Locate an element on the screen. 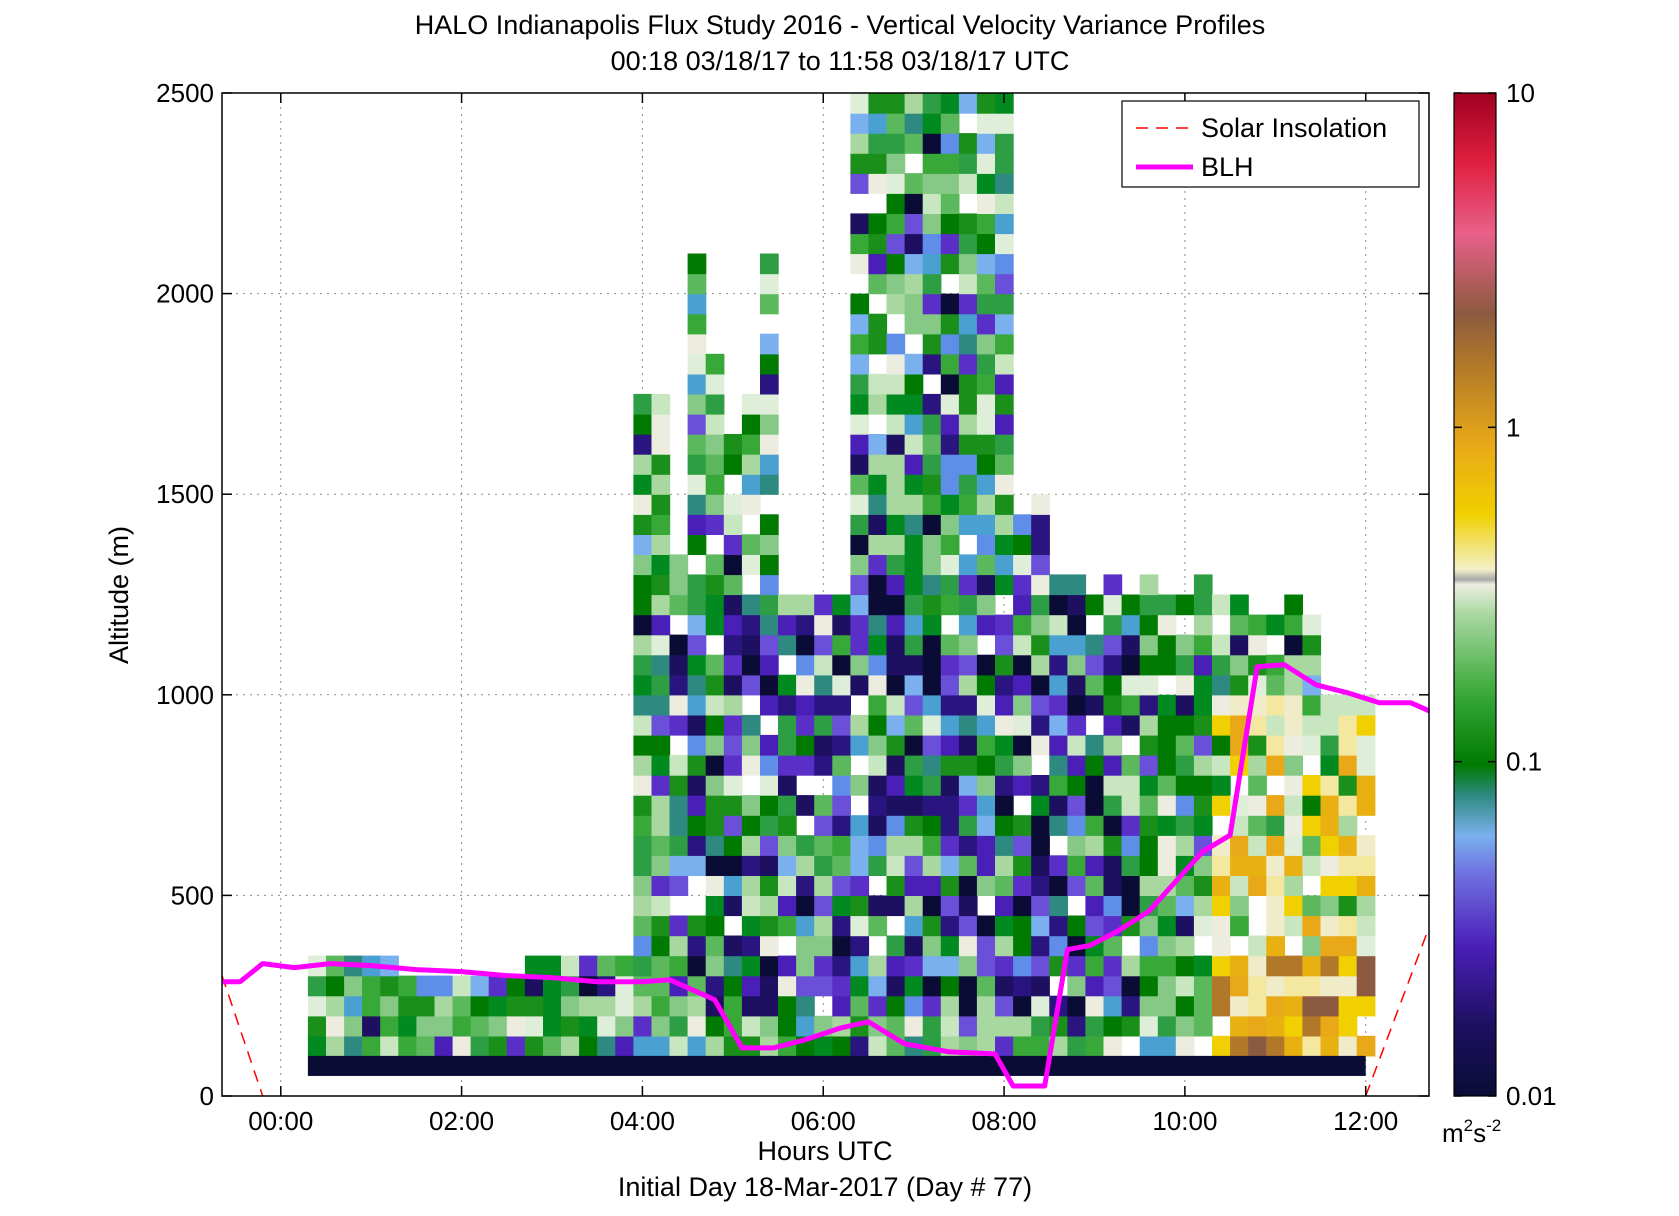 Image resolution: width=1679 pixels, height=1216 pixels. x-axis-sublabel: Initial Day 18-Mar-2017 (Day # 77) is located at coordinates (825, 1187).